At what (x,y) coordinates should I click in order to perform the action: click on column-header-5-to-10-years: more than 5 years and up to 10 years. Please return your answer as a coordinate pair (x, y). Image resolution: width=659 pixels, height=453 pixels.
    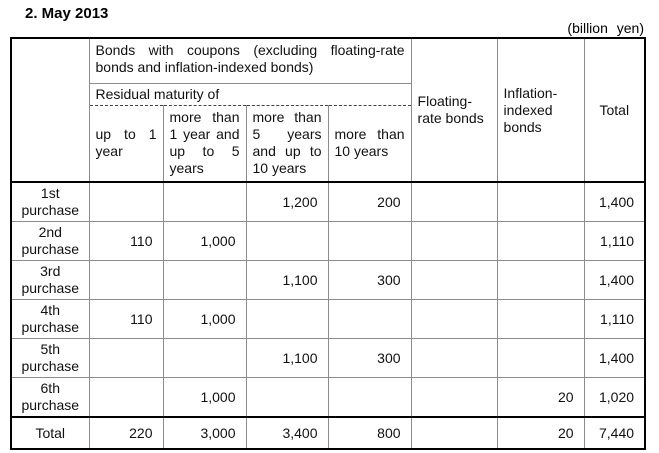
    Looking at the image, I should click on (287, 144).